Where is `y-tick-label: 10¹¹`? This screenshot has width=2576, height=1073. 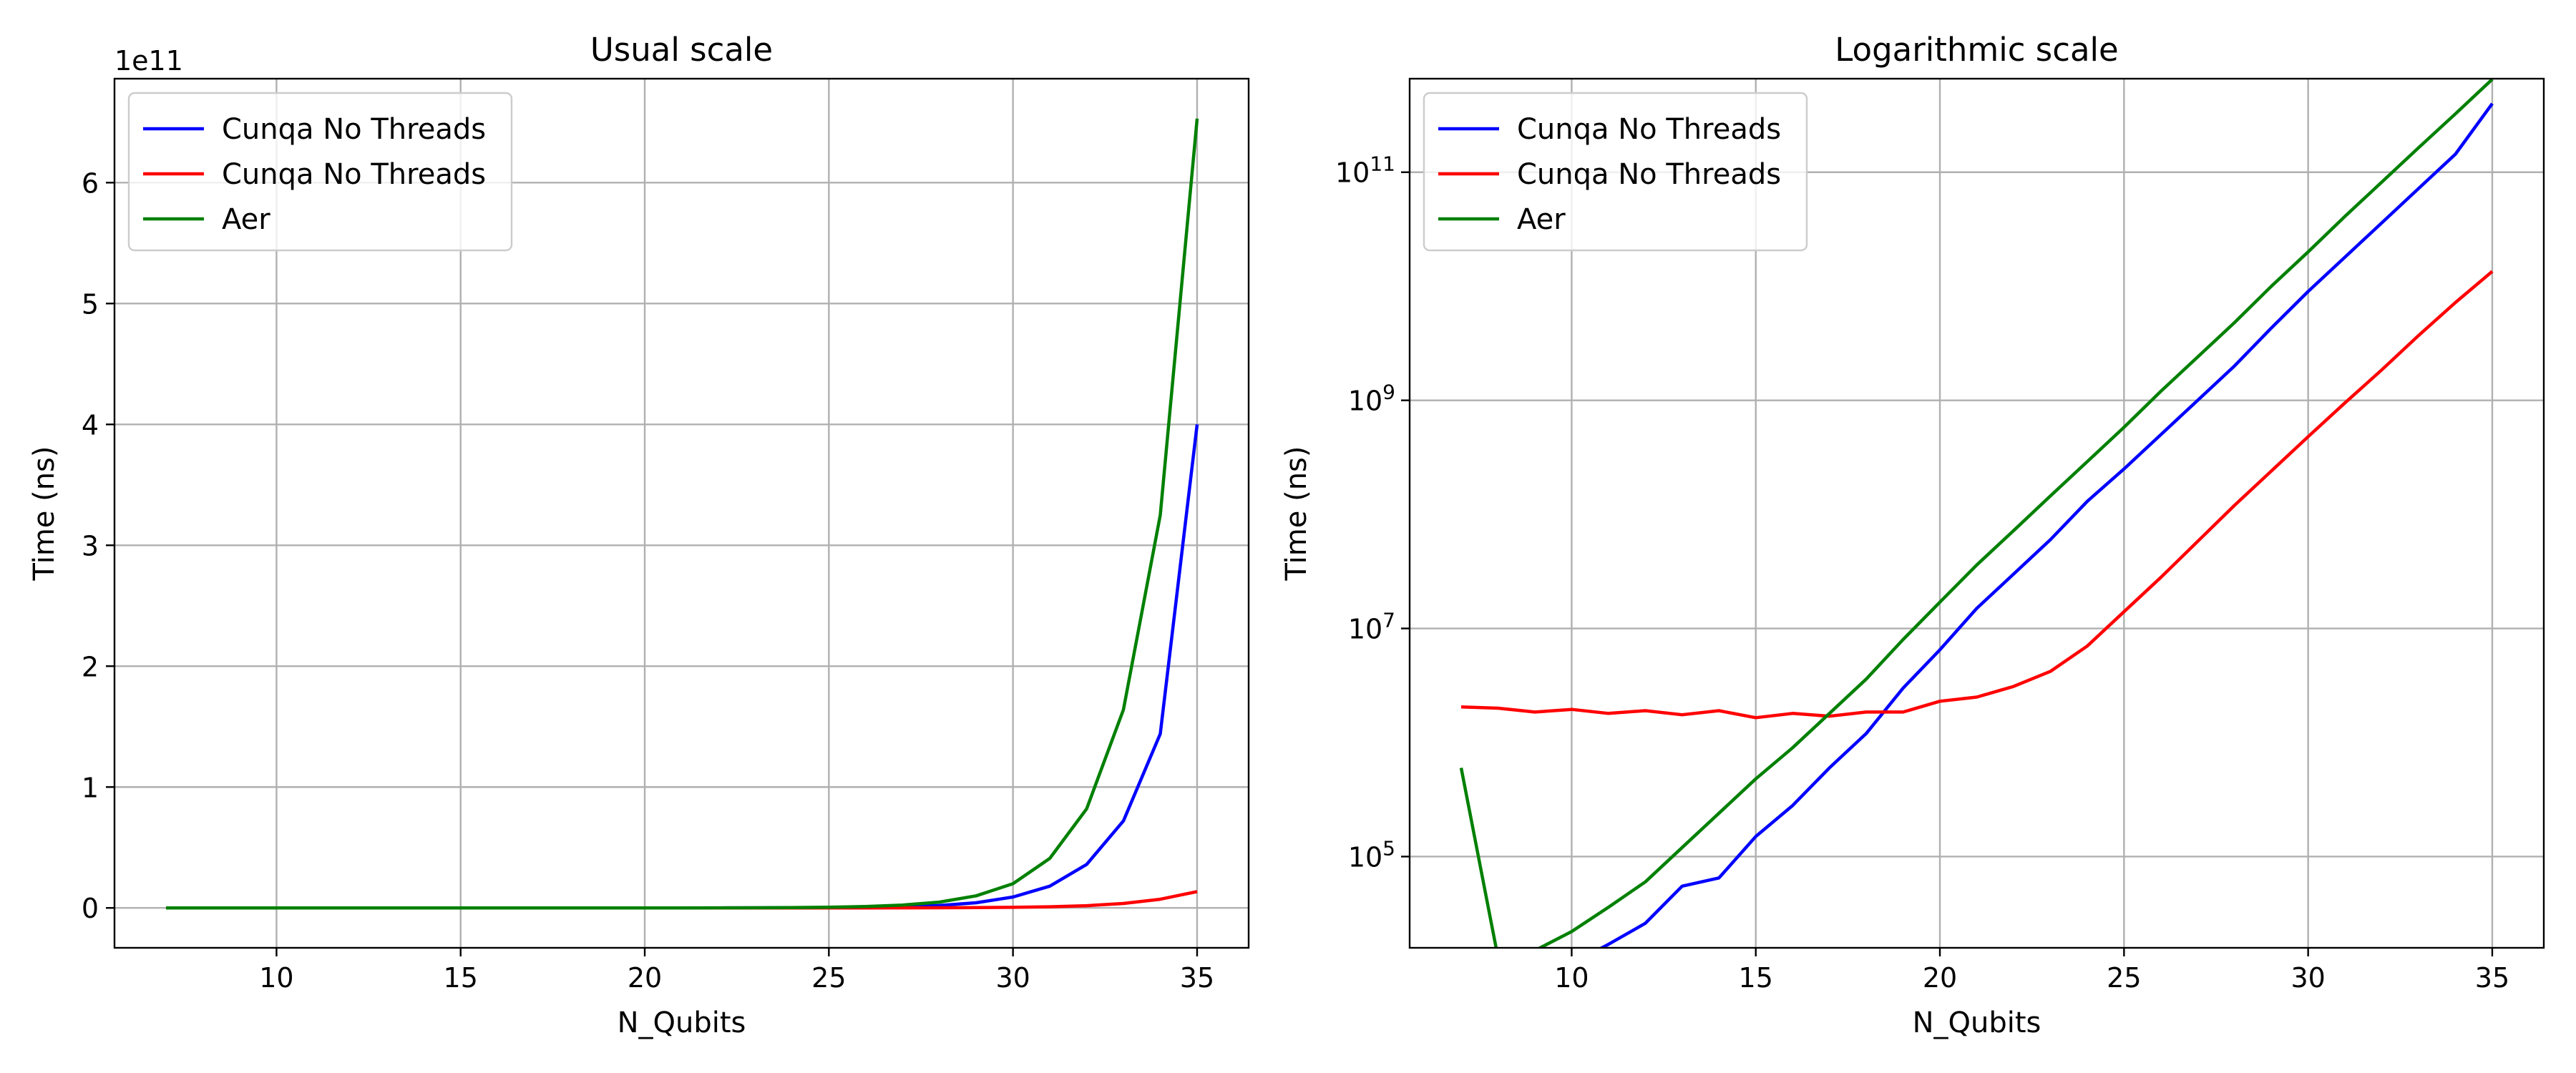
y-tick-label: 10¹¹ is located at coordinates (1365, 170).